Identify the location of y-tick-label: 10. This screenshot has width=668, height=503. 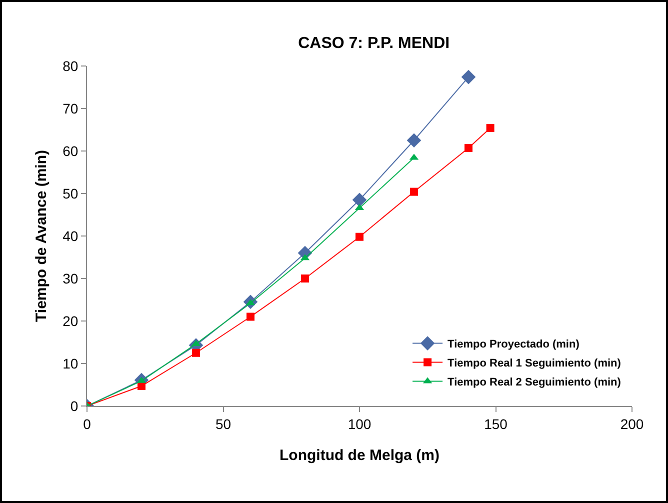
(70, 363).